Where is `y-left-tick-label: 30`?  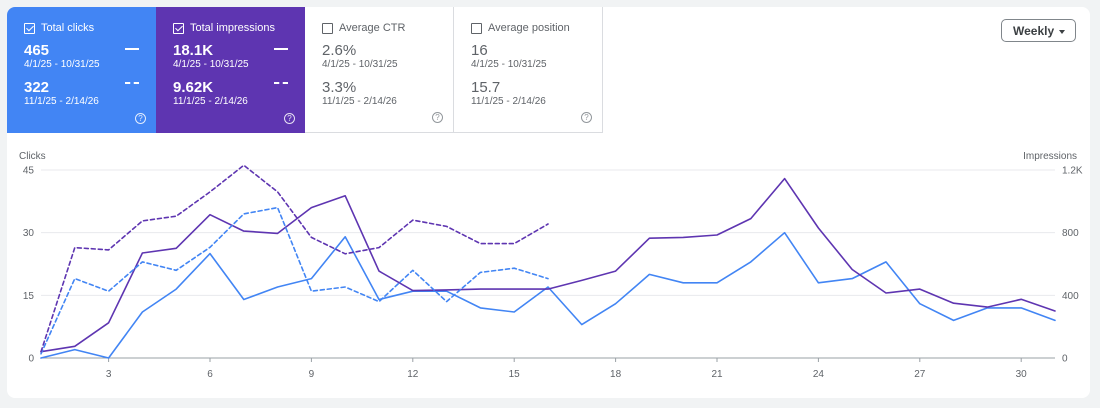
y-left-tick-label: 30 is located at coordinates (29, 233).